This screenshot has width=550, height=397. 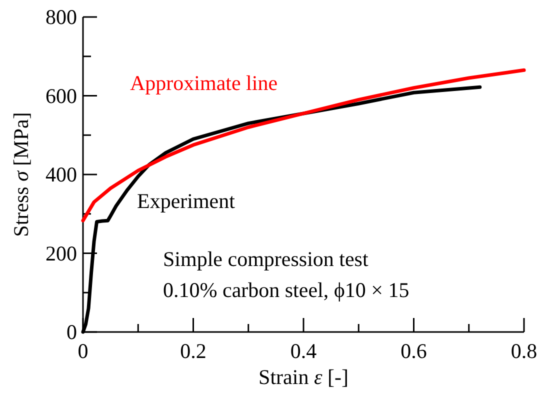 What do you see at coordinates (61, 96) in the screenshot?
I see `y-tick-label: 600` at bounding box center [61, 96].